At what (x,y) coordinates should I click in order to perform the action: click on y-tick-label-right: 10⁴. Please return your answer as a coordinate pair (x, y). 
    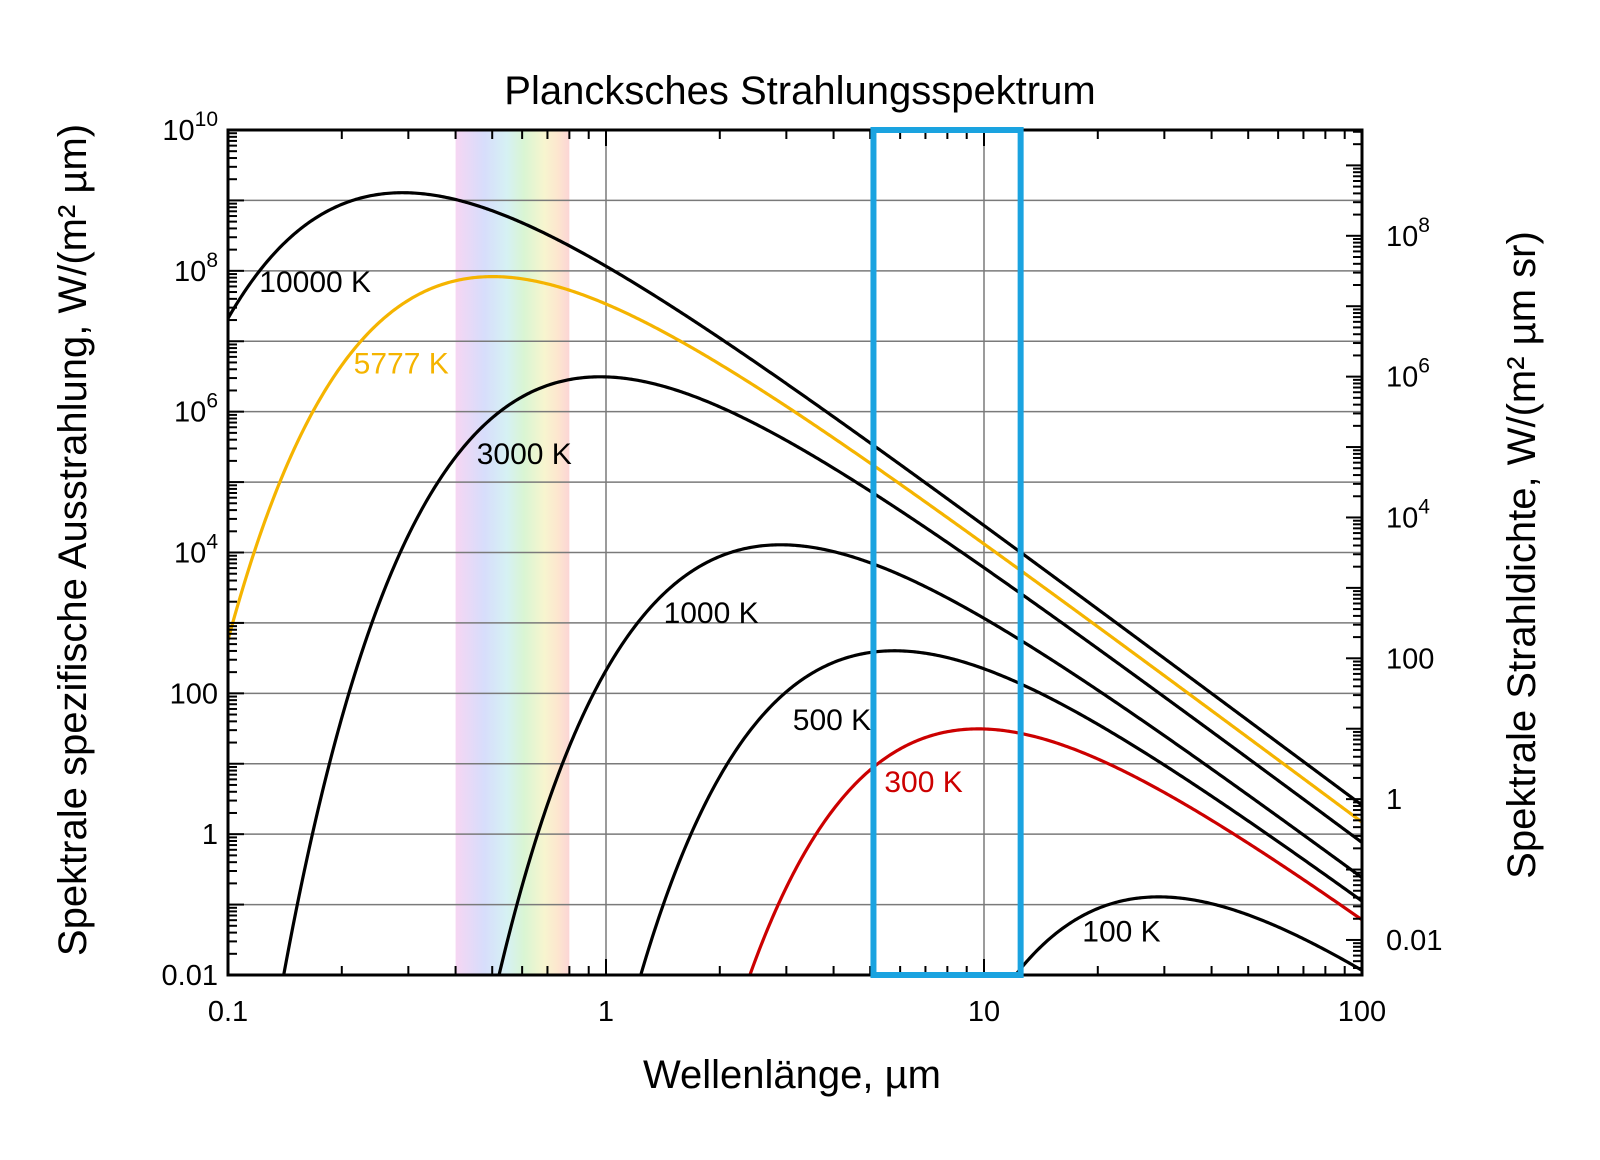
    Looking at the image, I should click on (1408, 514).